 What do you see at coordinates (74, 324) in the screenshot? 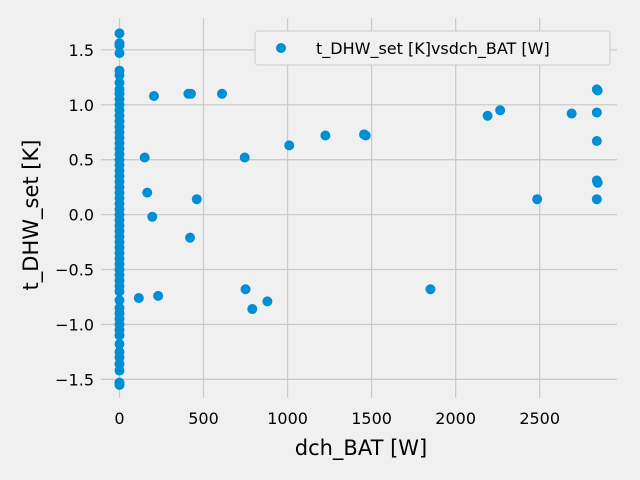
I see `y-tick-label: −1.0` at bounding box center [74, 324].